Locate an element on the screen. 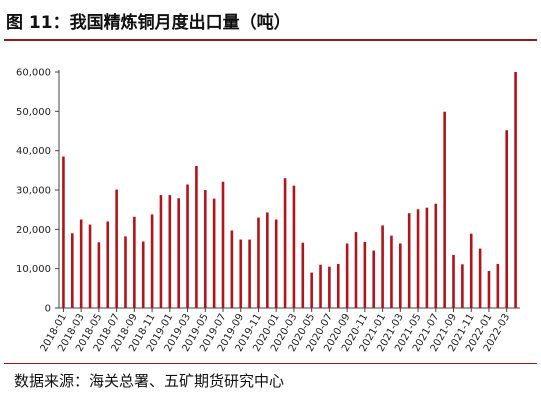 The width and height of the screenshot is (541, 400). y-tick-label: 40,000 is located at coordinates (33, 151).